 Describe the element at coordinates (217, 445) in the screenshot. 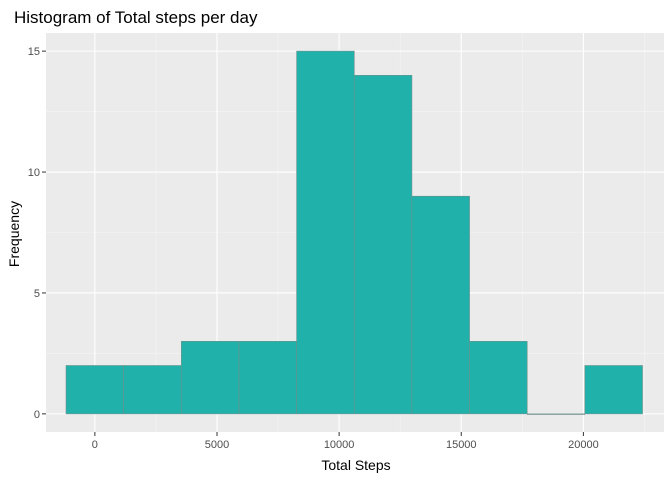

I see `x-tick-label: 5000` at that location.